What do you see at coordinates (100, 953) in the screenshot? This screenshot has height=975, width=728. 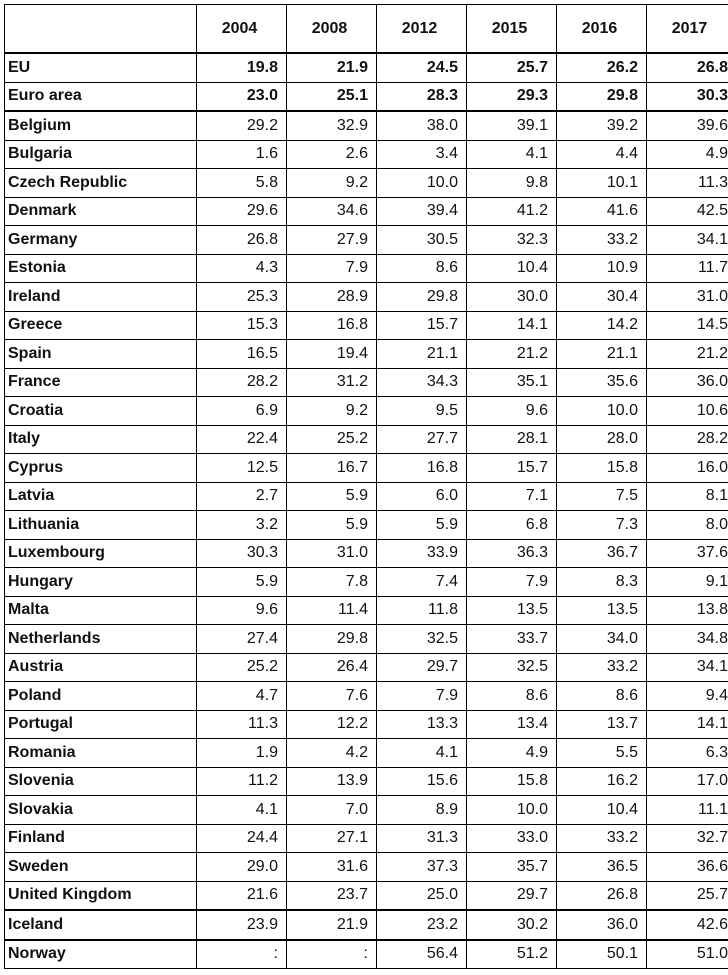 I see `row-label: Norway` at bounding box center [100, 953].